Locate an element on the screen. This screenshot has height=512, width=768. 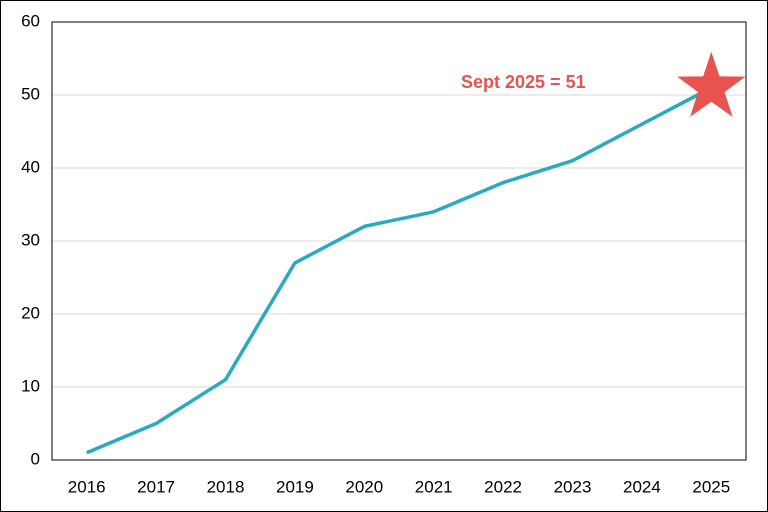
x-tick-label: 2024 is located at coordinates (642, 486).